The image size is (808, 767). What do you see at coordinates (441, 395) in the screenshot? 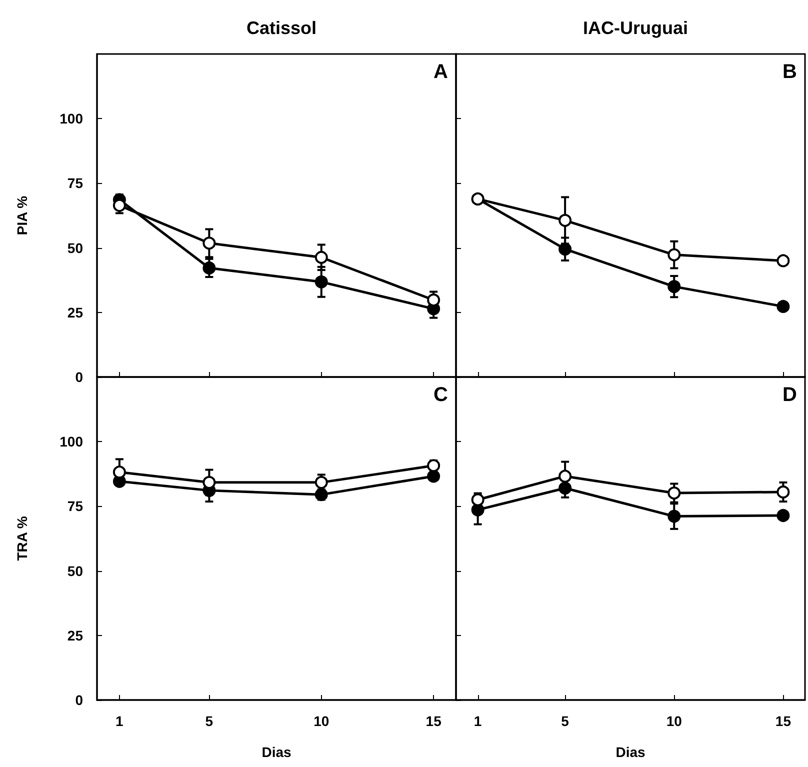
I see `annotation: C` at bounding box center [441, 395].